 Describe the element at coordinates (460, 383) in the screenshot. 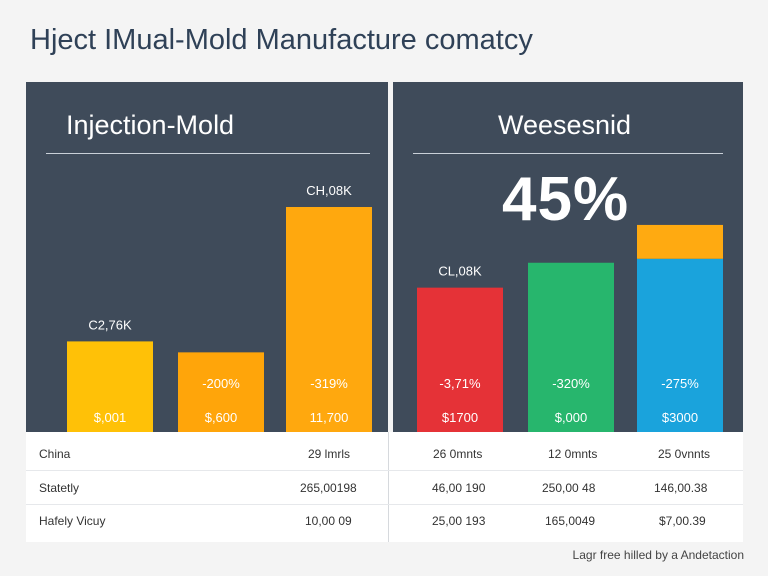

I see `bar-change-label: -3,71%` at that location.